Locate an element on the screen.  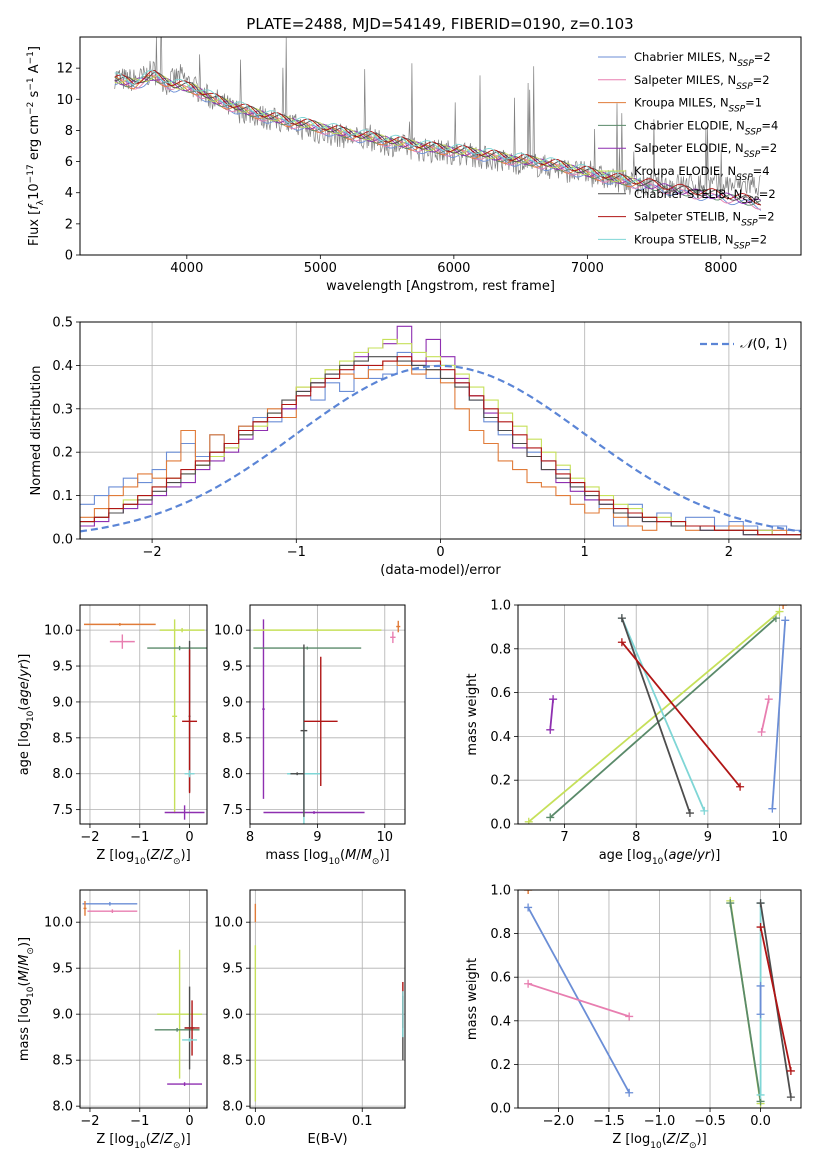
x-tick-label: 7000 is located at coordinates (587, 268).